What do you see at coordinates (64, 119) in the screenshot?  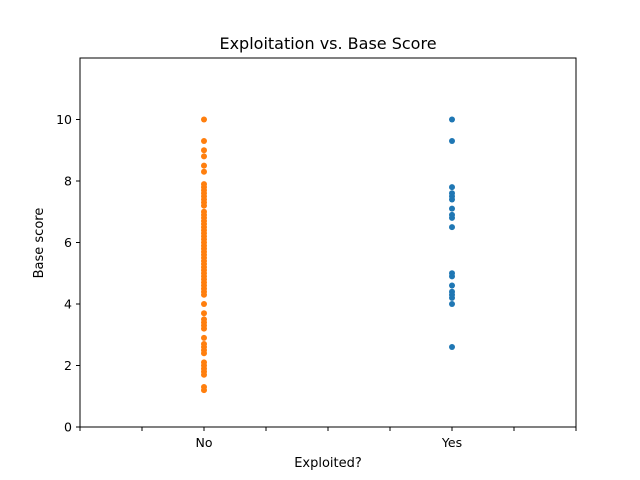 I see `y-tick-label: 10` at bounding box center [64, 119].